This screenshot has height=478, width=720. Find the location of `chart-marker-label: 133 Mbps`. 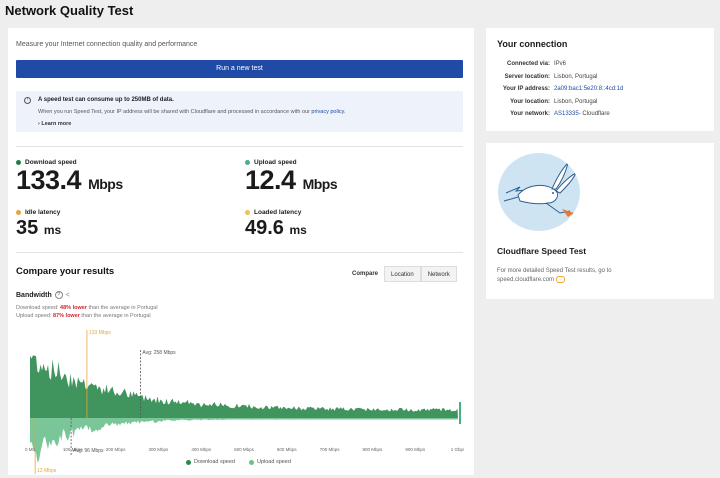

chart-marker-label: 133 Mbps is located at coordinates (100, 333).